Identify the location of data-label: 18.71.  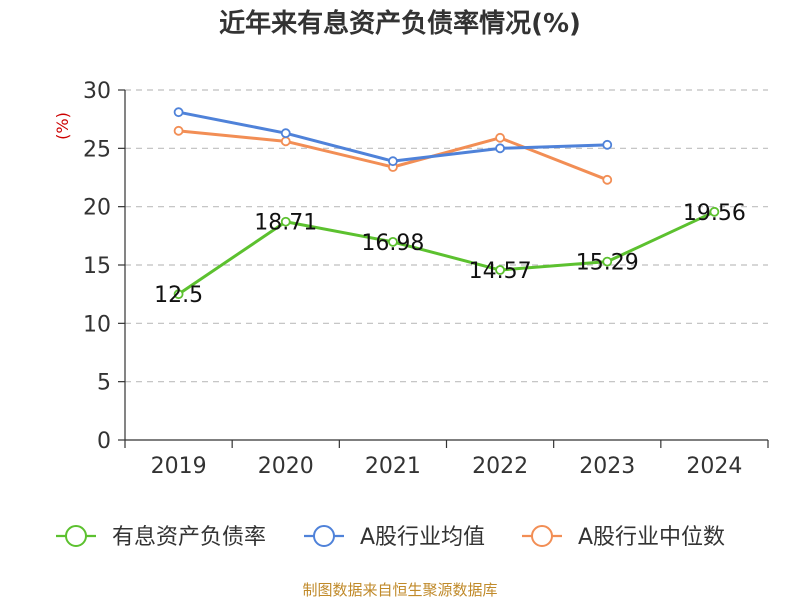
(285, 223).